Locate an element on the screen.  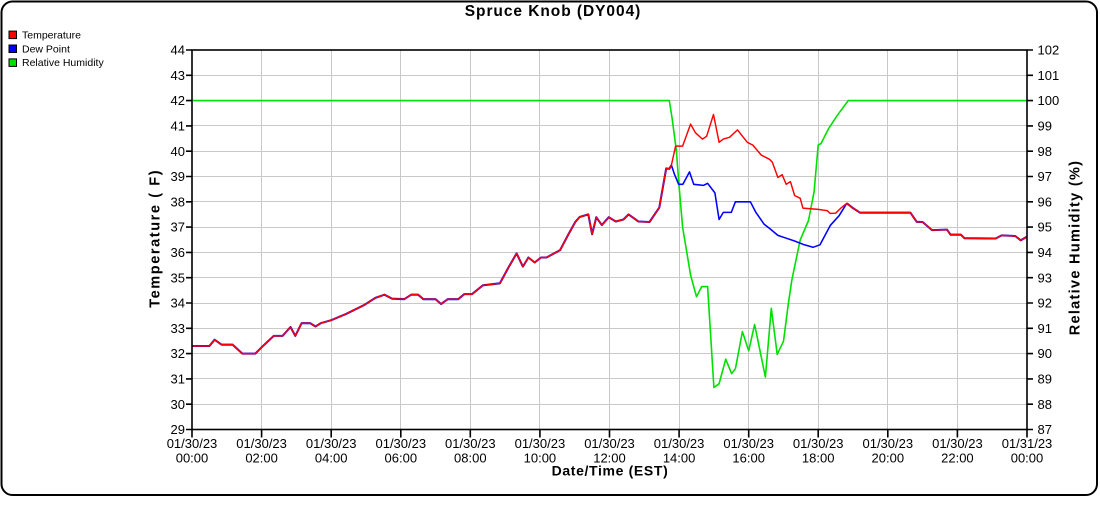
svg-text: 12:00 is located at coordinates (609, 458).